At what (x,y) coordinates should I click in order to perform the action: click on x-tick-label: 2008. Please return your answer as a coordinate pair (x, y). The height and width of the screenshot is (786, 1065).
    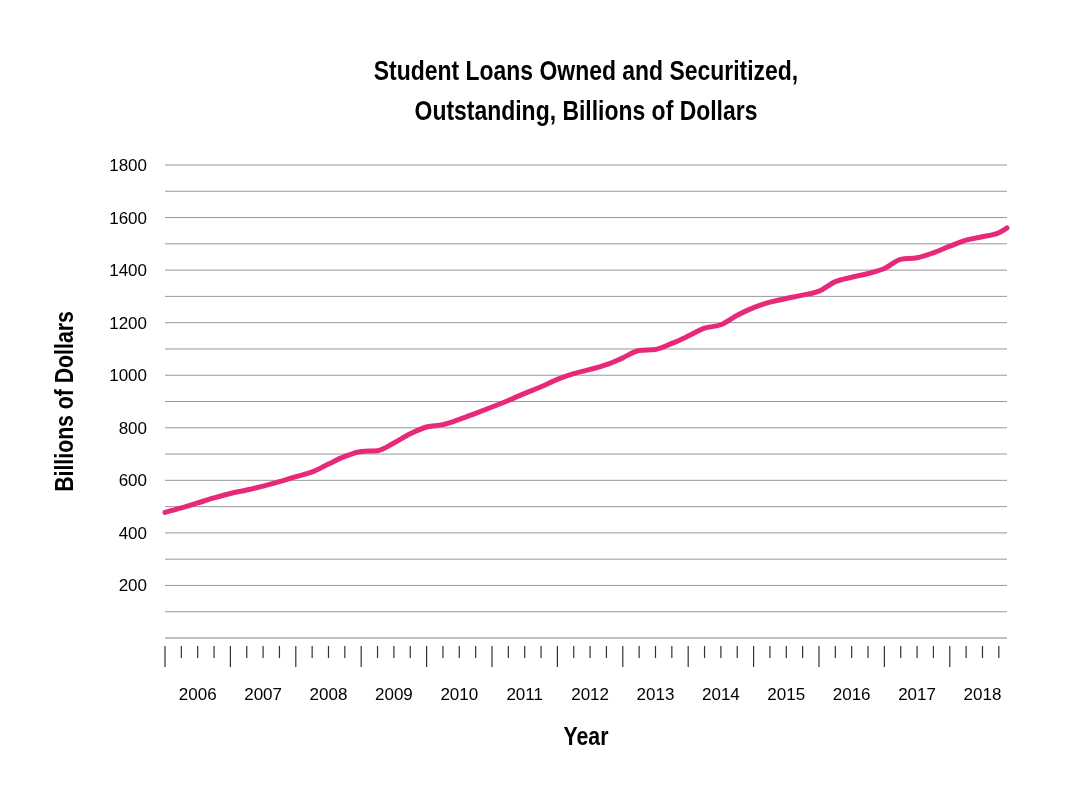
    Looking at the image, I should click on (328, 694).